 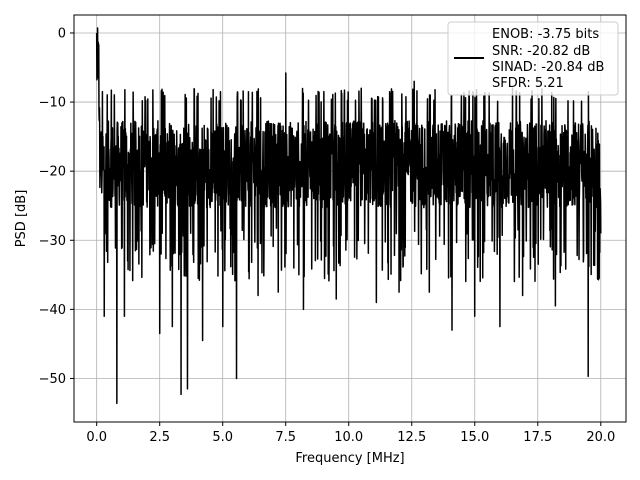 What do you see at coordinates (474, 437) in the screenshot?
I see `x-tick-label: 15.0` at bounding box center [474, 437].